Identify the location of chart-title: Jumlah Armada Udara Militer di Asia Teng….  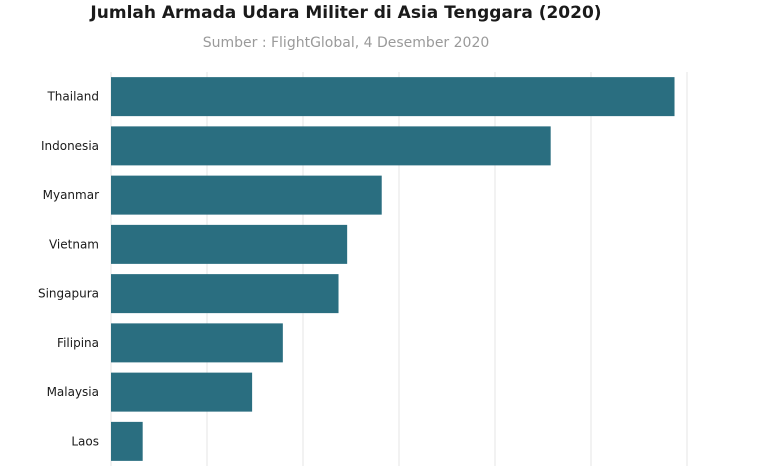
(346, 13).